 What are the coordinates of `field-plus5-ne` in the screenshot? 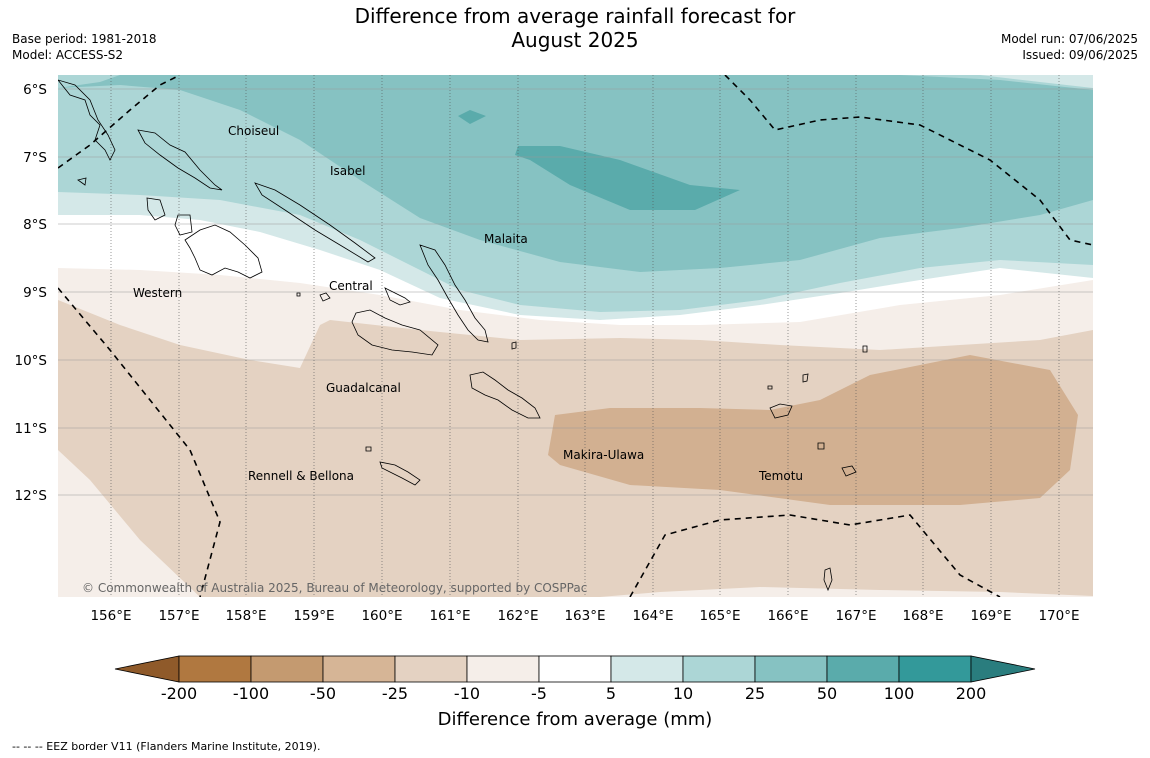 It's located at (1036, 81).